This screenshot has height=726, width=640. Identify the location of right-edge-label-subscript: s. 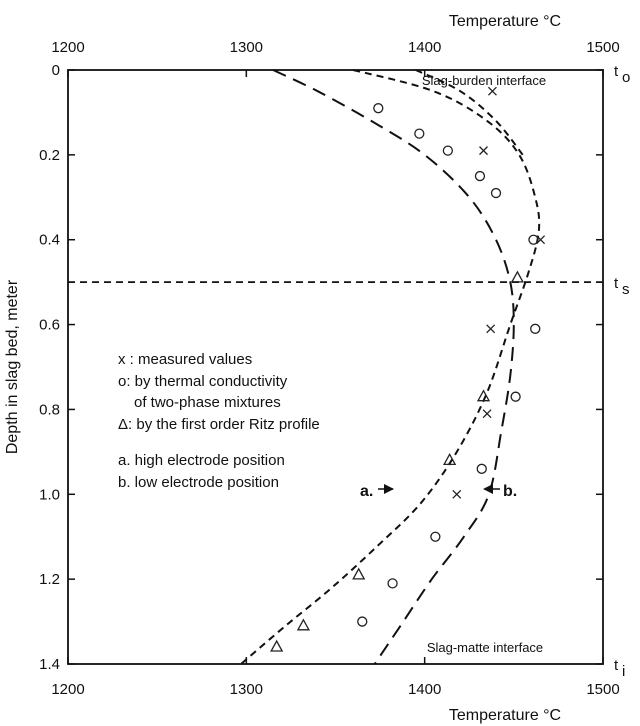
(626, 289).